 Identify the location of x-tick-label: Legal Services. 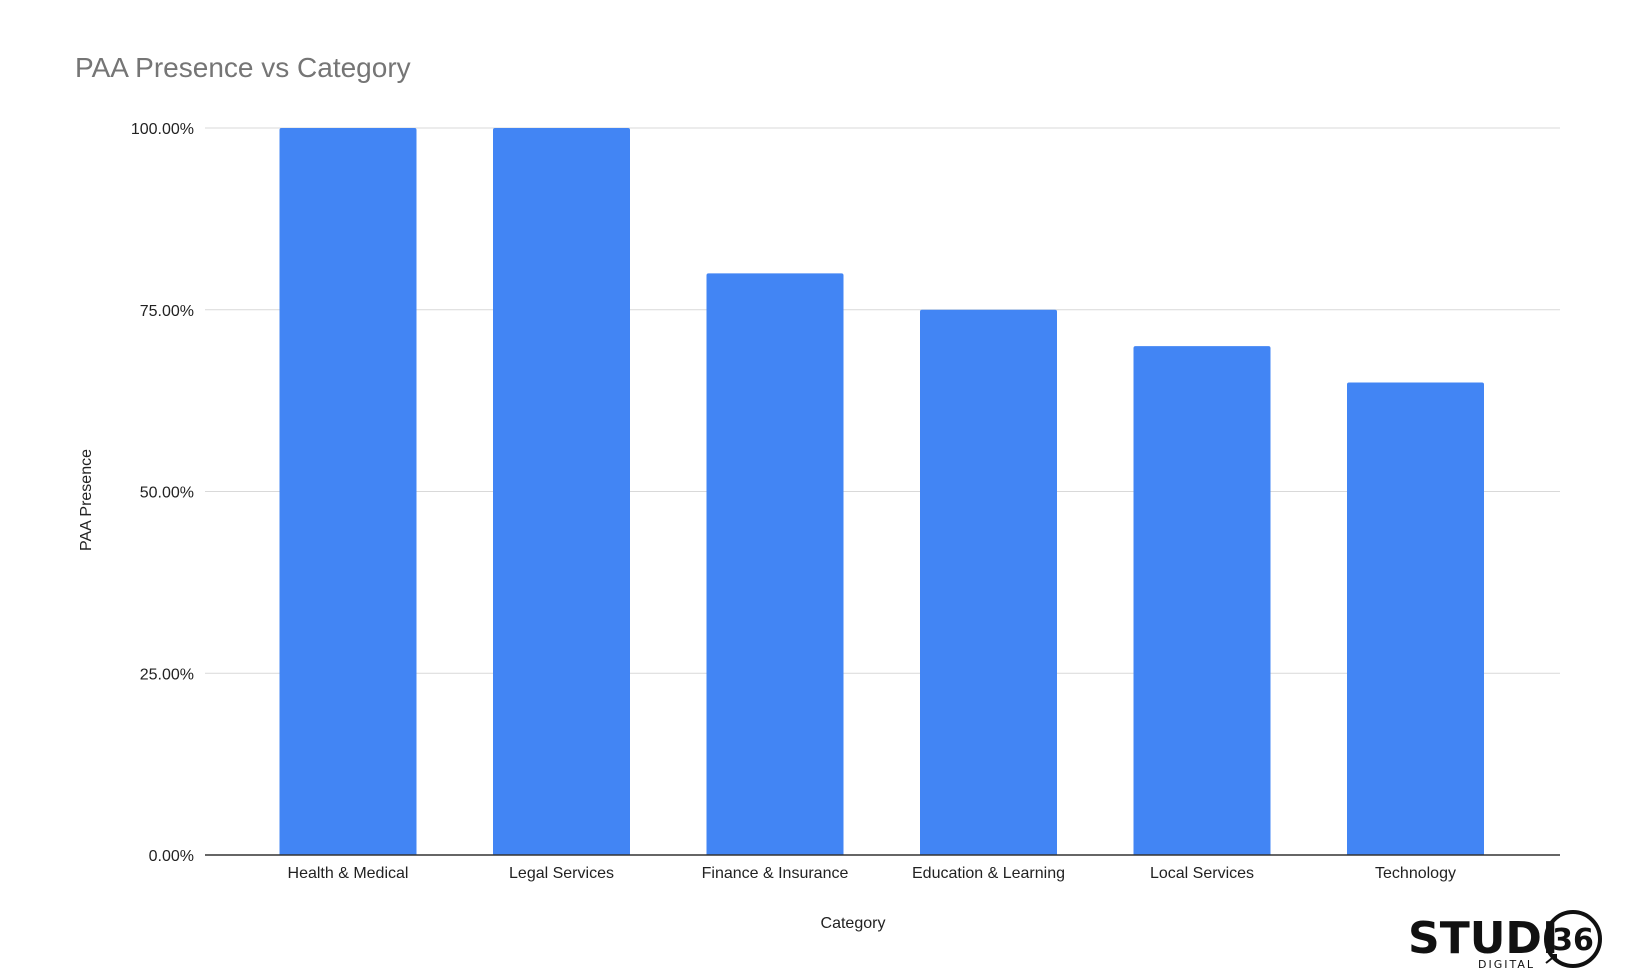
(561, 873).